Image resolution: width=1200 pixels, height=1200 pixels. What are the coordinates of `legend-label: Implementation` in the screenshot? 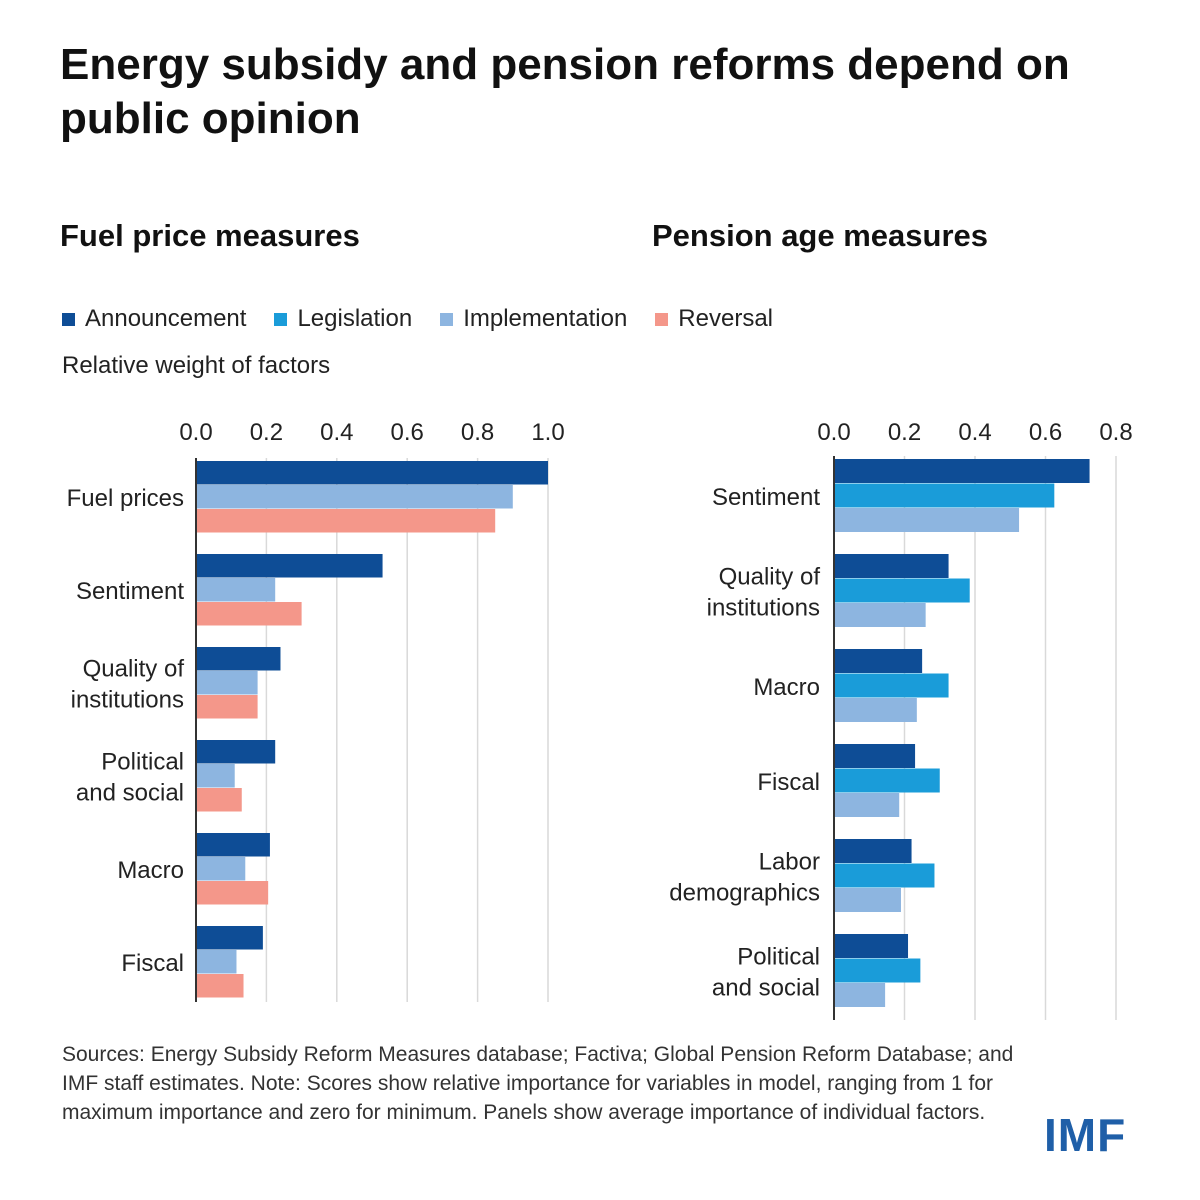 It's located at (545, 318).